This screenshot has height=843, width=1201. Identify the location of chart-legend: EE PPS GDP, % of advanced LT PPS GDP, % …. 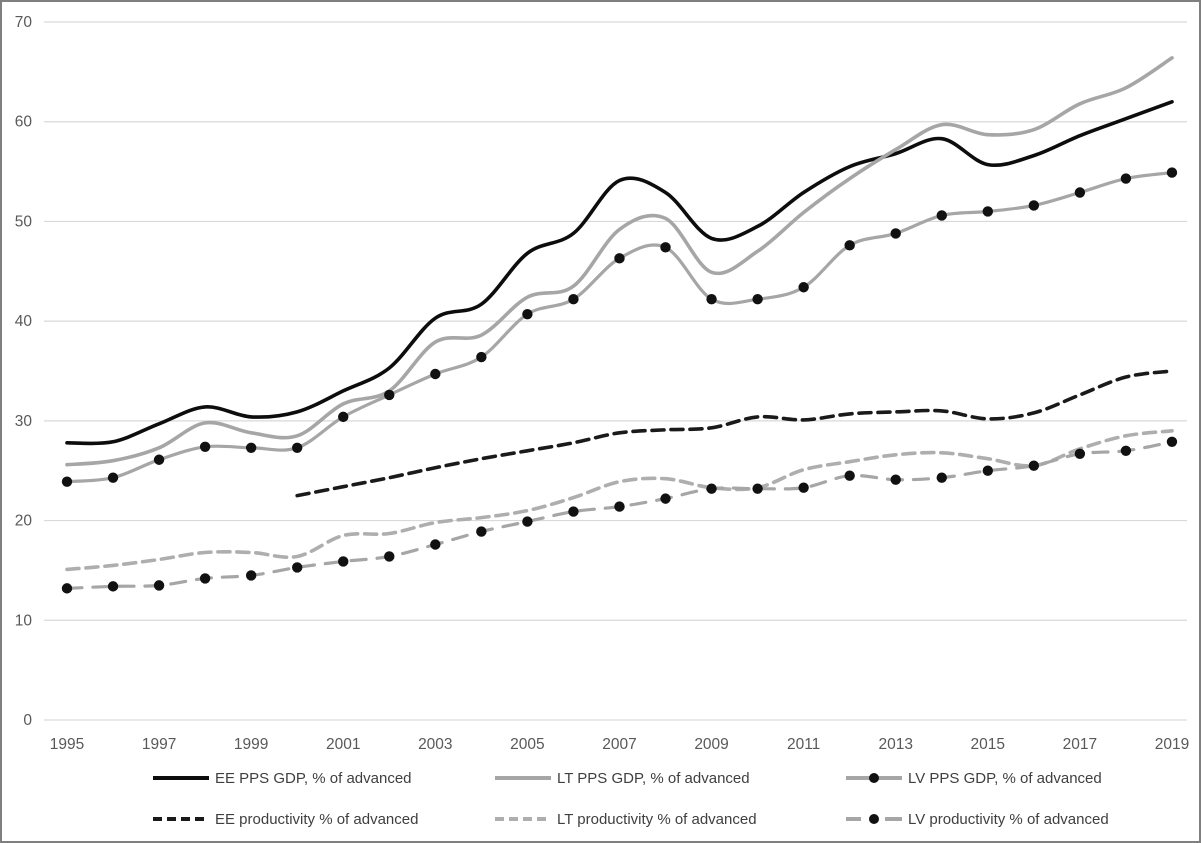
(600, 798).